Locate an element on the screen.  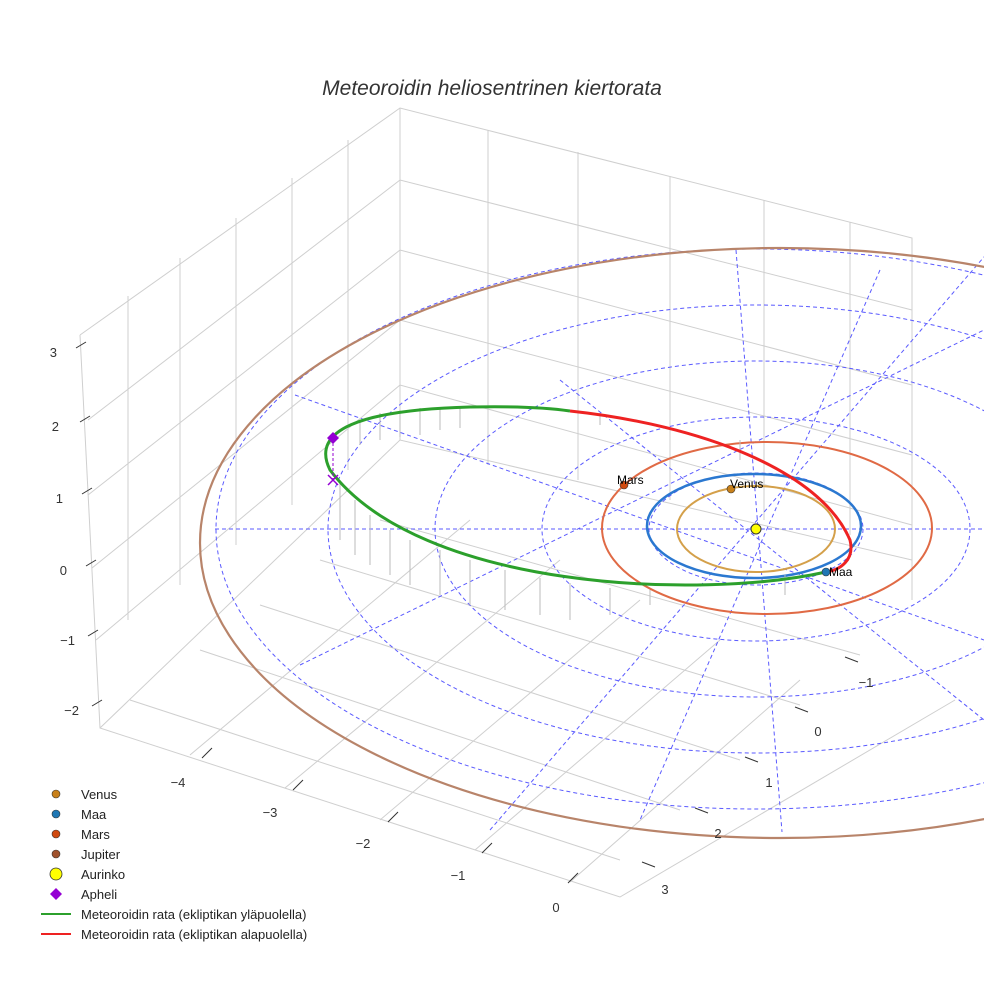
legend-item-apheli: Apheli is located at coordinates (83, 894).